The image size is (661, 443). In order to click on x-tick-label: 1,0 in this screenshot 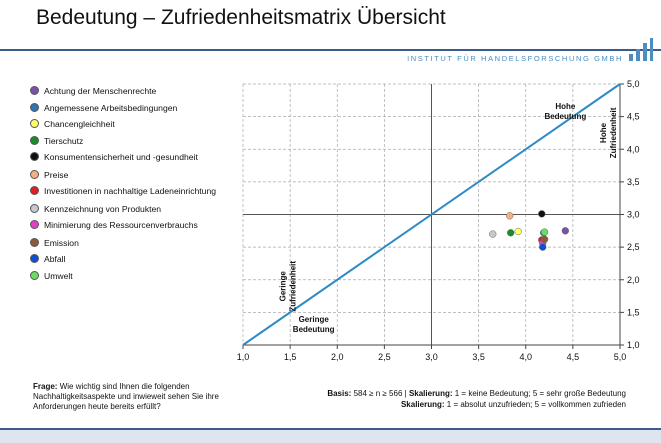, I will do `click(243, 357)`.